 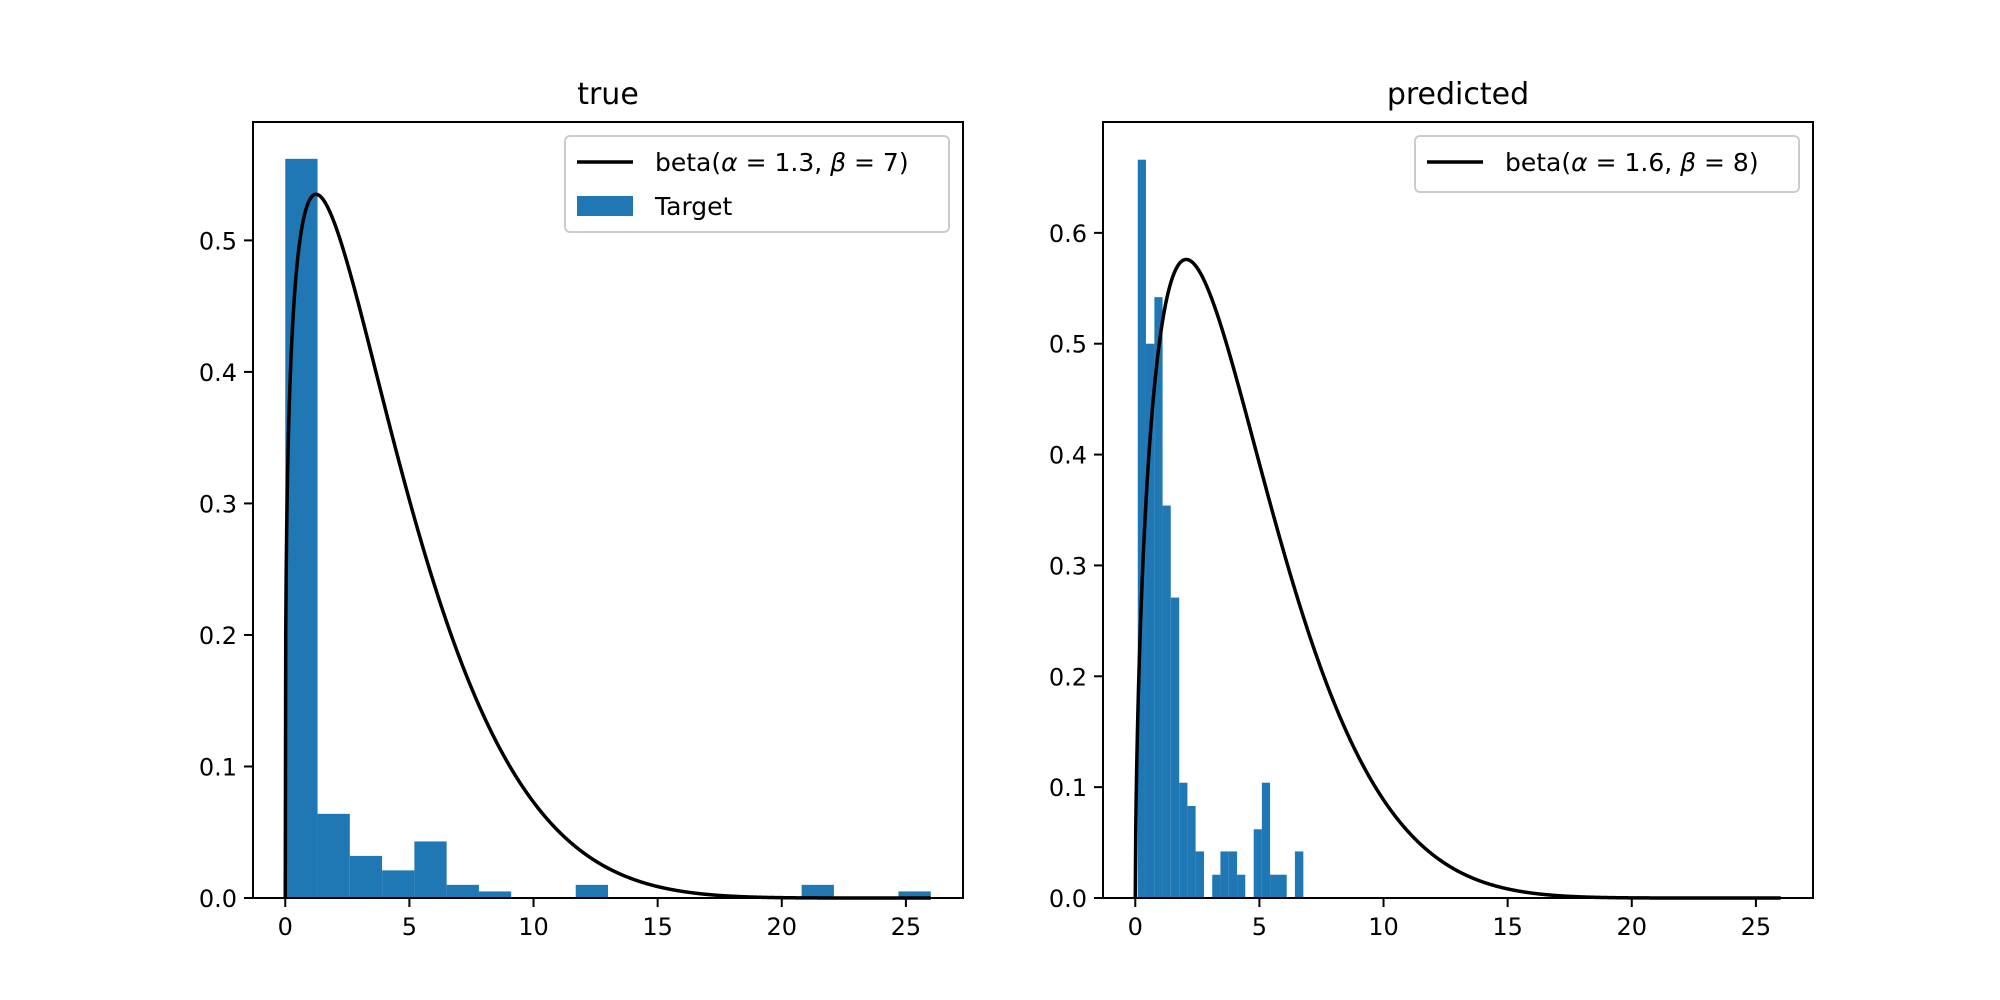 I want to click on legend-bar-swatch, so click(x=605, y=206).